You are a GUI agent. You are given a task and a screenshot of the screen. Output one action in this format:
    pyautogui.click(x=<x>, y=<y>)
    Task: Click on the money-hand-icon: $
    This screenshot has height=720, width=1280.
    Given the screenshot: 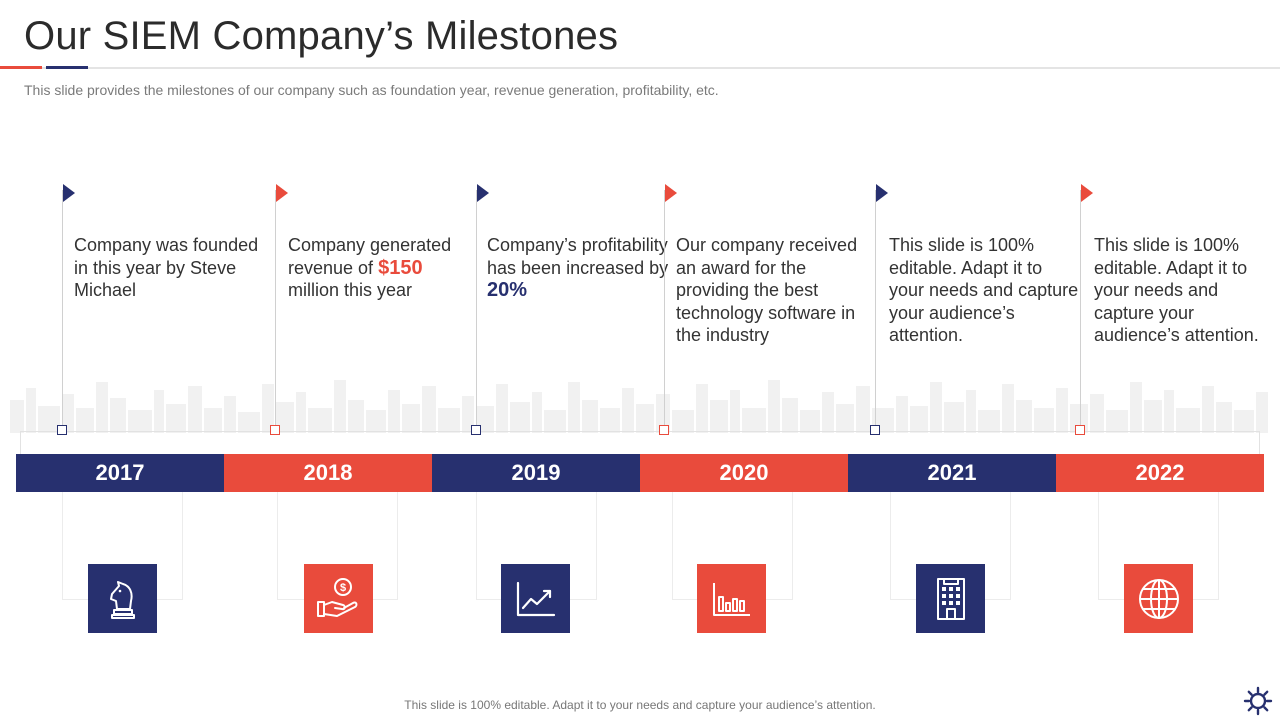 What is the action you would take?
    pyautogui.click(x=336, y=597)
    